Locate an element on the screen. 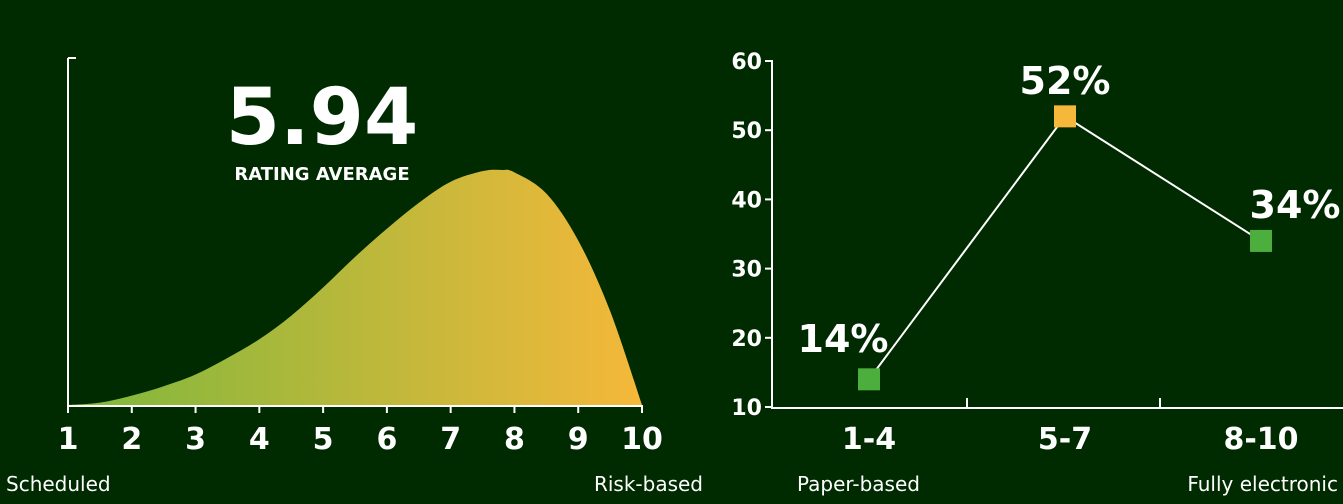 Image resolution: width=1343 pixels, height=504 pixels. right-y-tick-label: 40 is located at coordinates (746, 200).